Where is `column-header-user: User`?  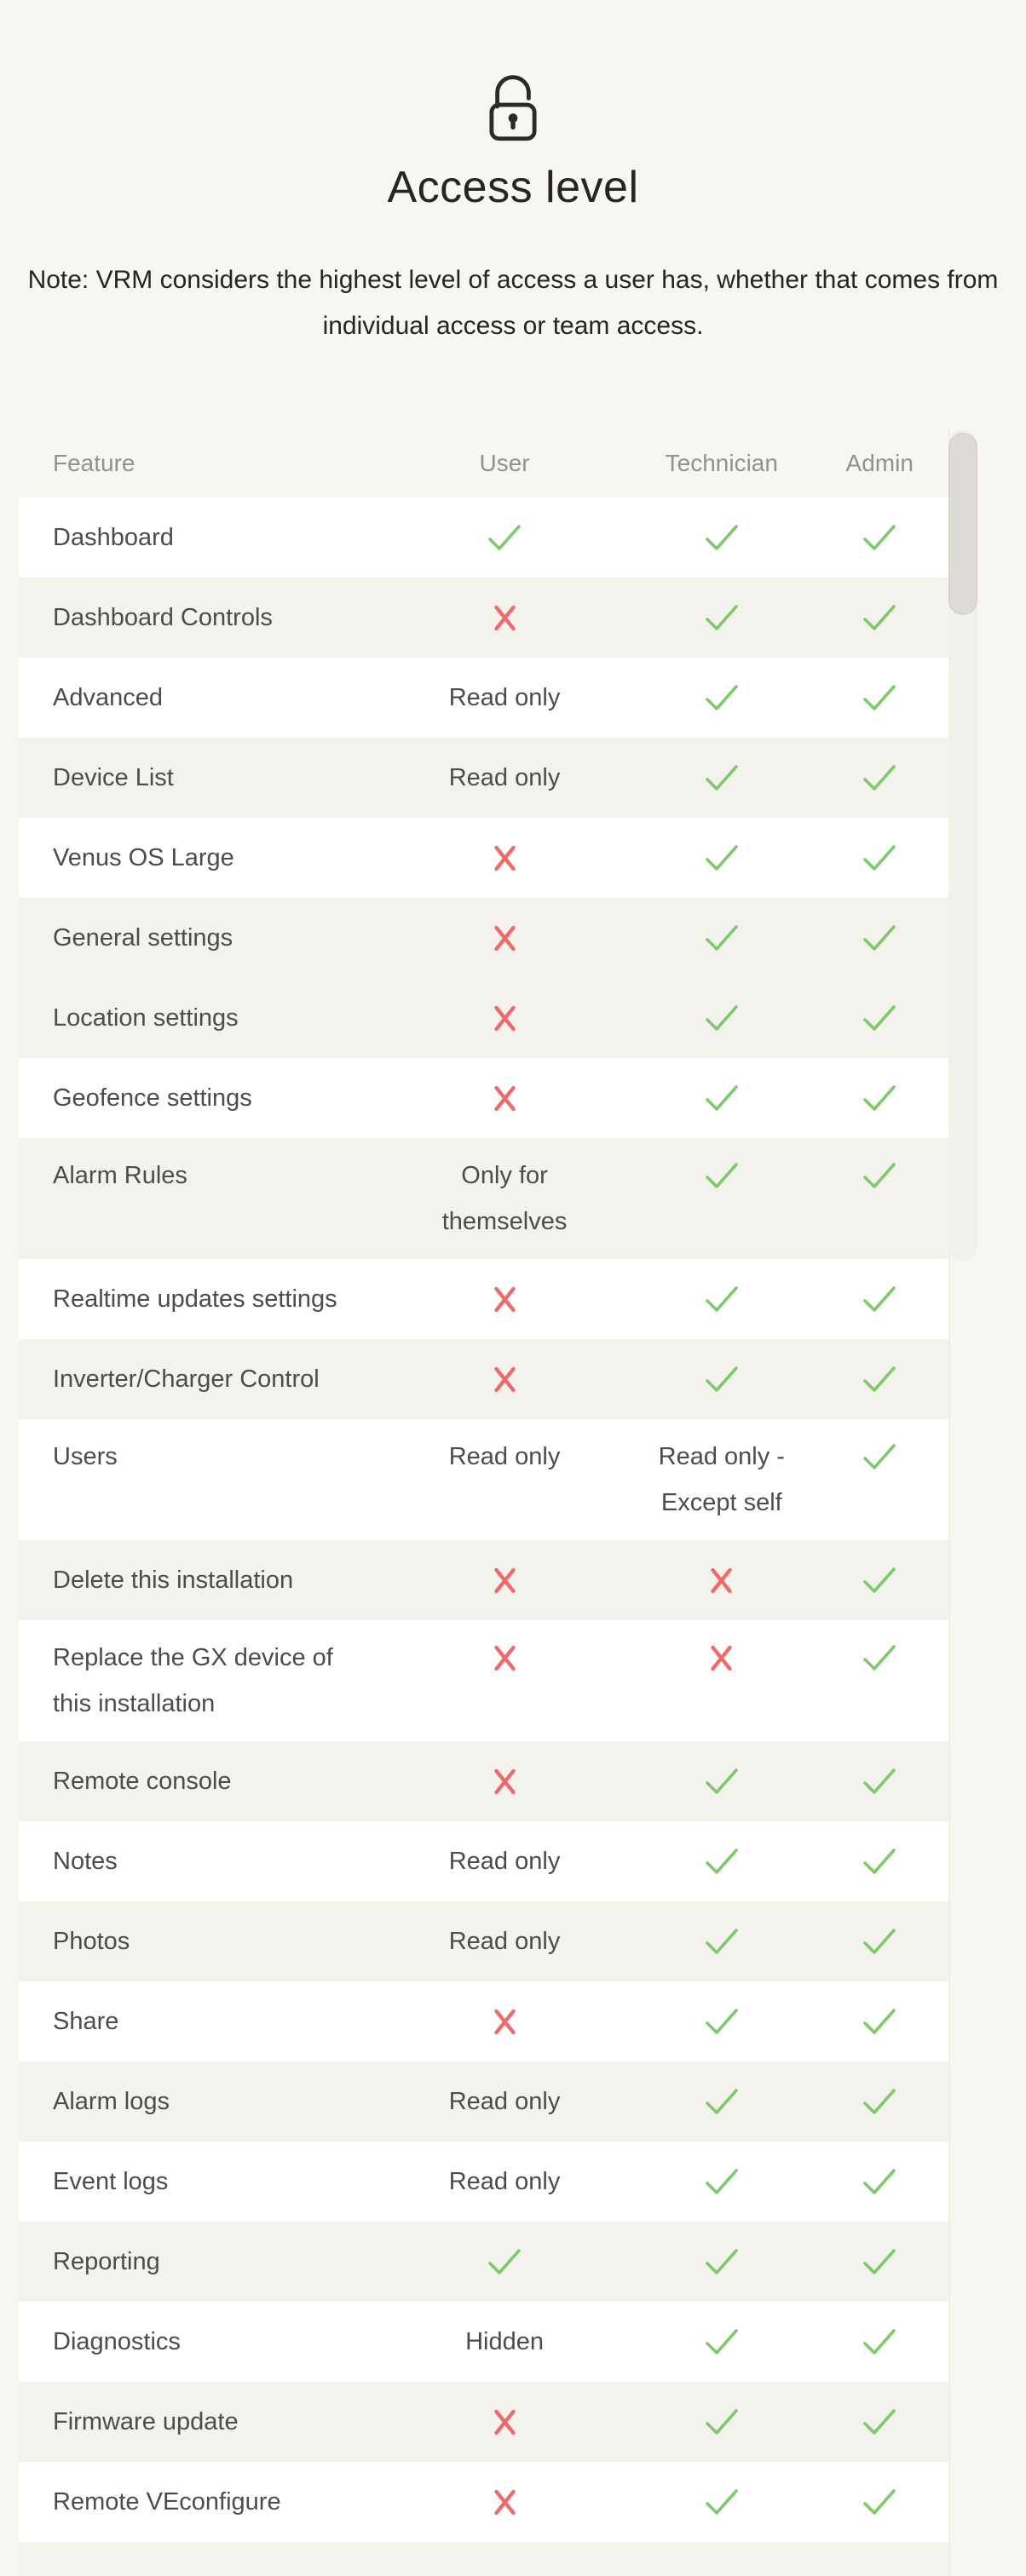 column-header-user: User is located at coordinates (504, 463).